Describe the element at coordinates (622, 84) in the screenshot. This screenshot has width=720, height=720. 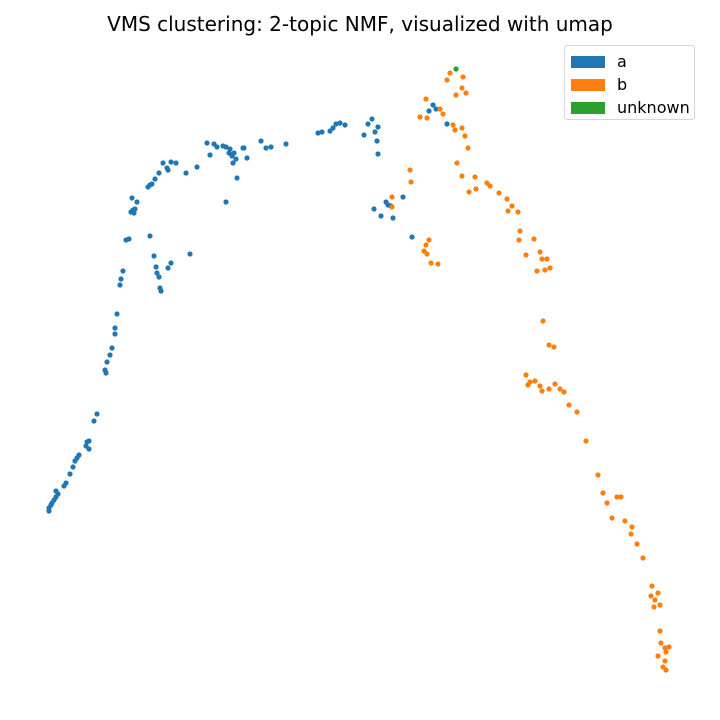
I see `legend-label-b: b` at that location.